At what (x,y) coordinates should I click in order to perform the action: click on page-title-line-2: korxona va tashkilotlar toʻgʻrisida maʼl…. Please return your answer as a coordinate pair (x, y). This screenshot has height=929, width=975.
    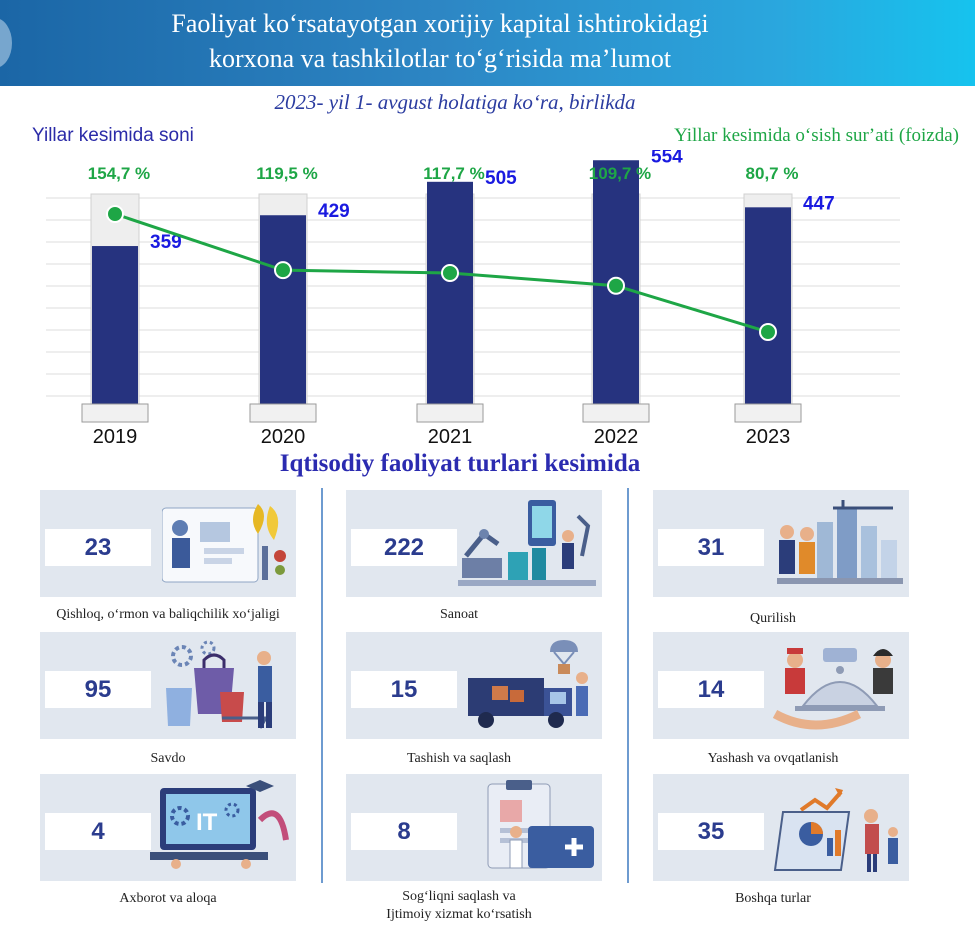
    Looking at the image, I should click on (440, 58).